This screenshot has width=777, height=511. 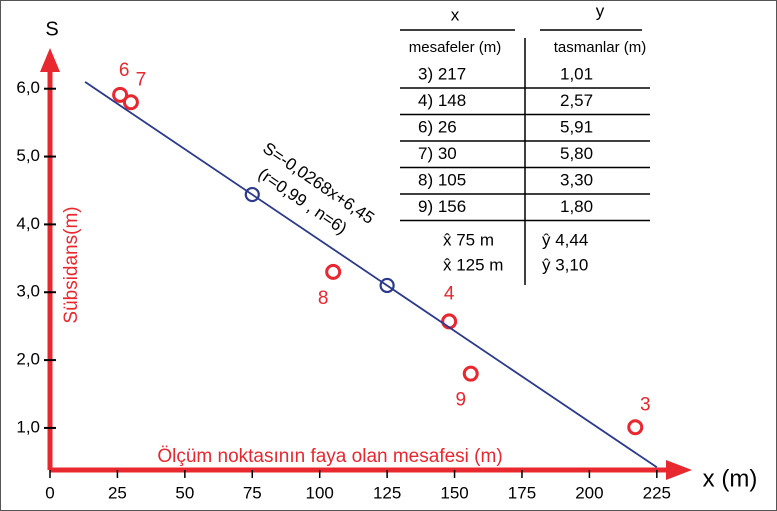 I want to click on x-arrow, so click(x=679, y=470).